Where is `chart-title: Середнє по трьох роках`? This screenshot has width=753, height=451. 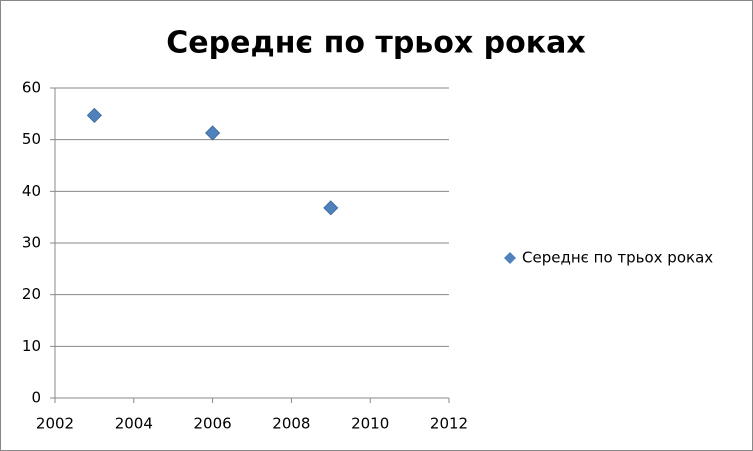 chart-title: Середнє по трьох роках is located at coordinates (375, 43).